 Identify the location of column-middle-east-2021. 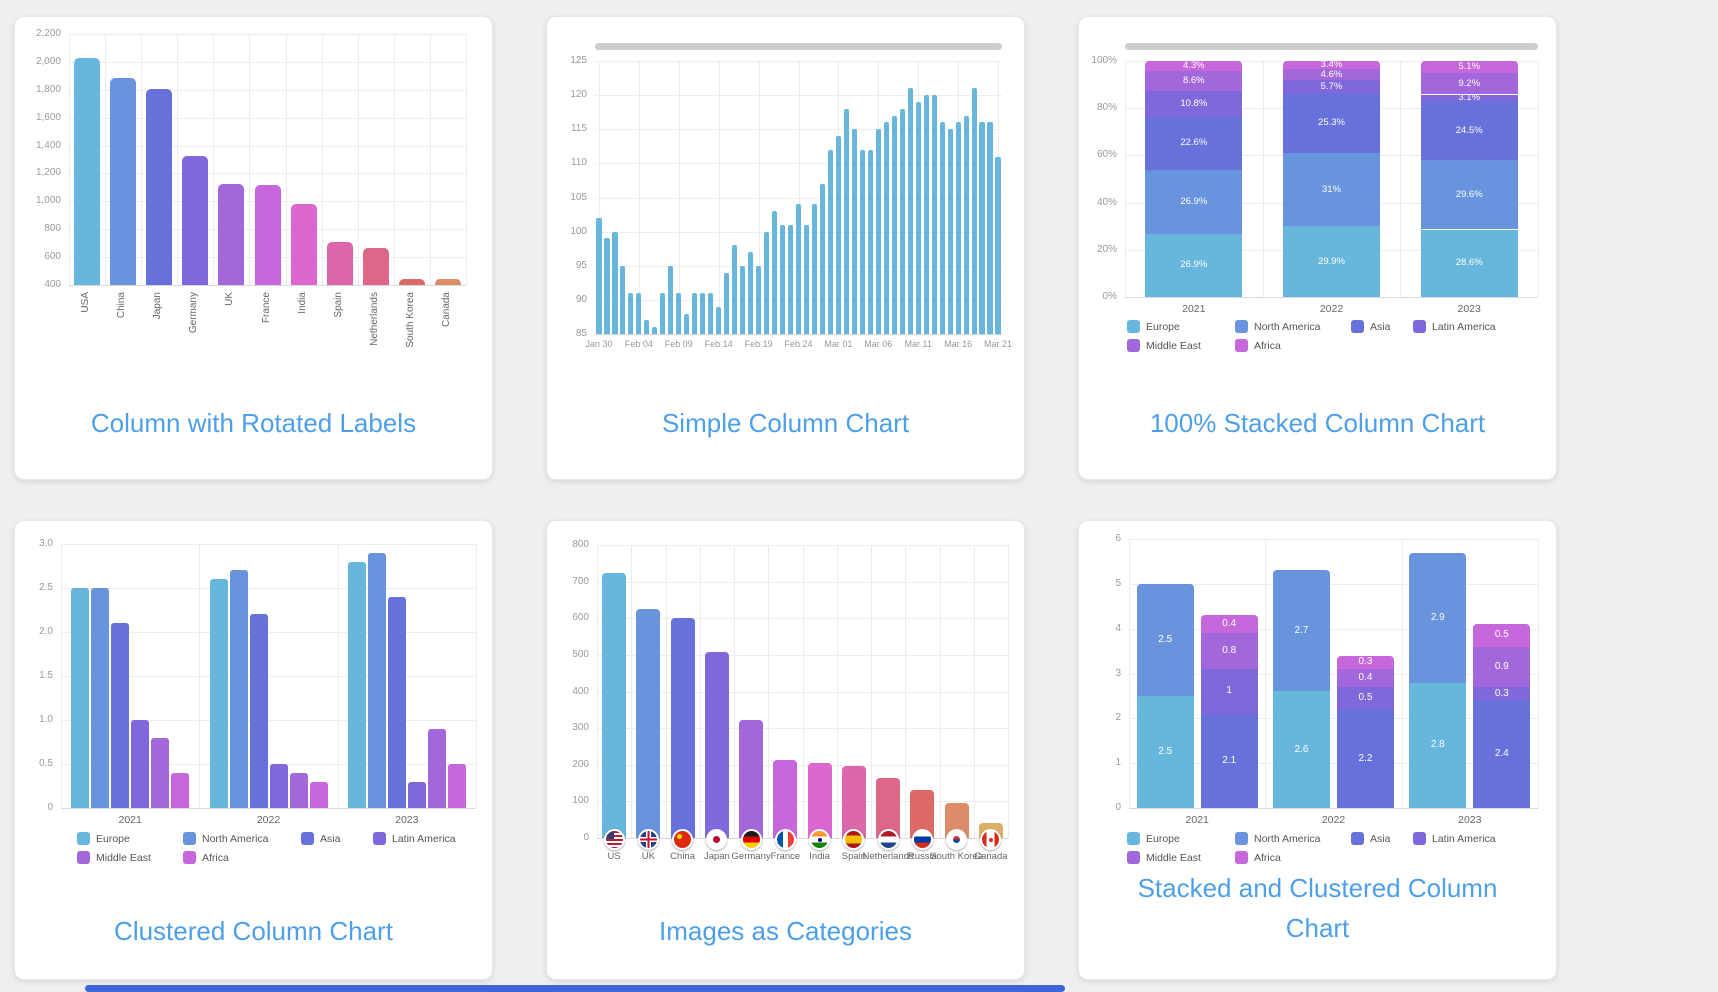
(160, 772).